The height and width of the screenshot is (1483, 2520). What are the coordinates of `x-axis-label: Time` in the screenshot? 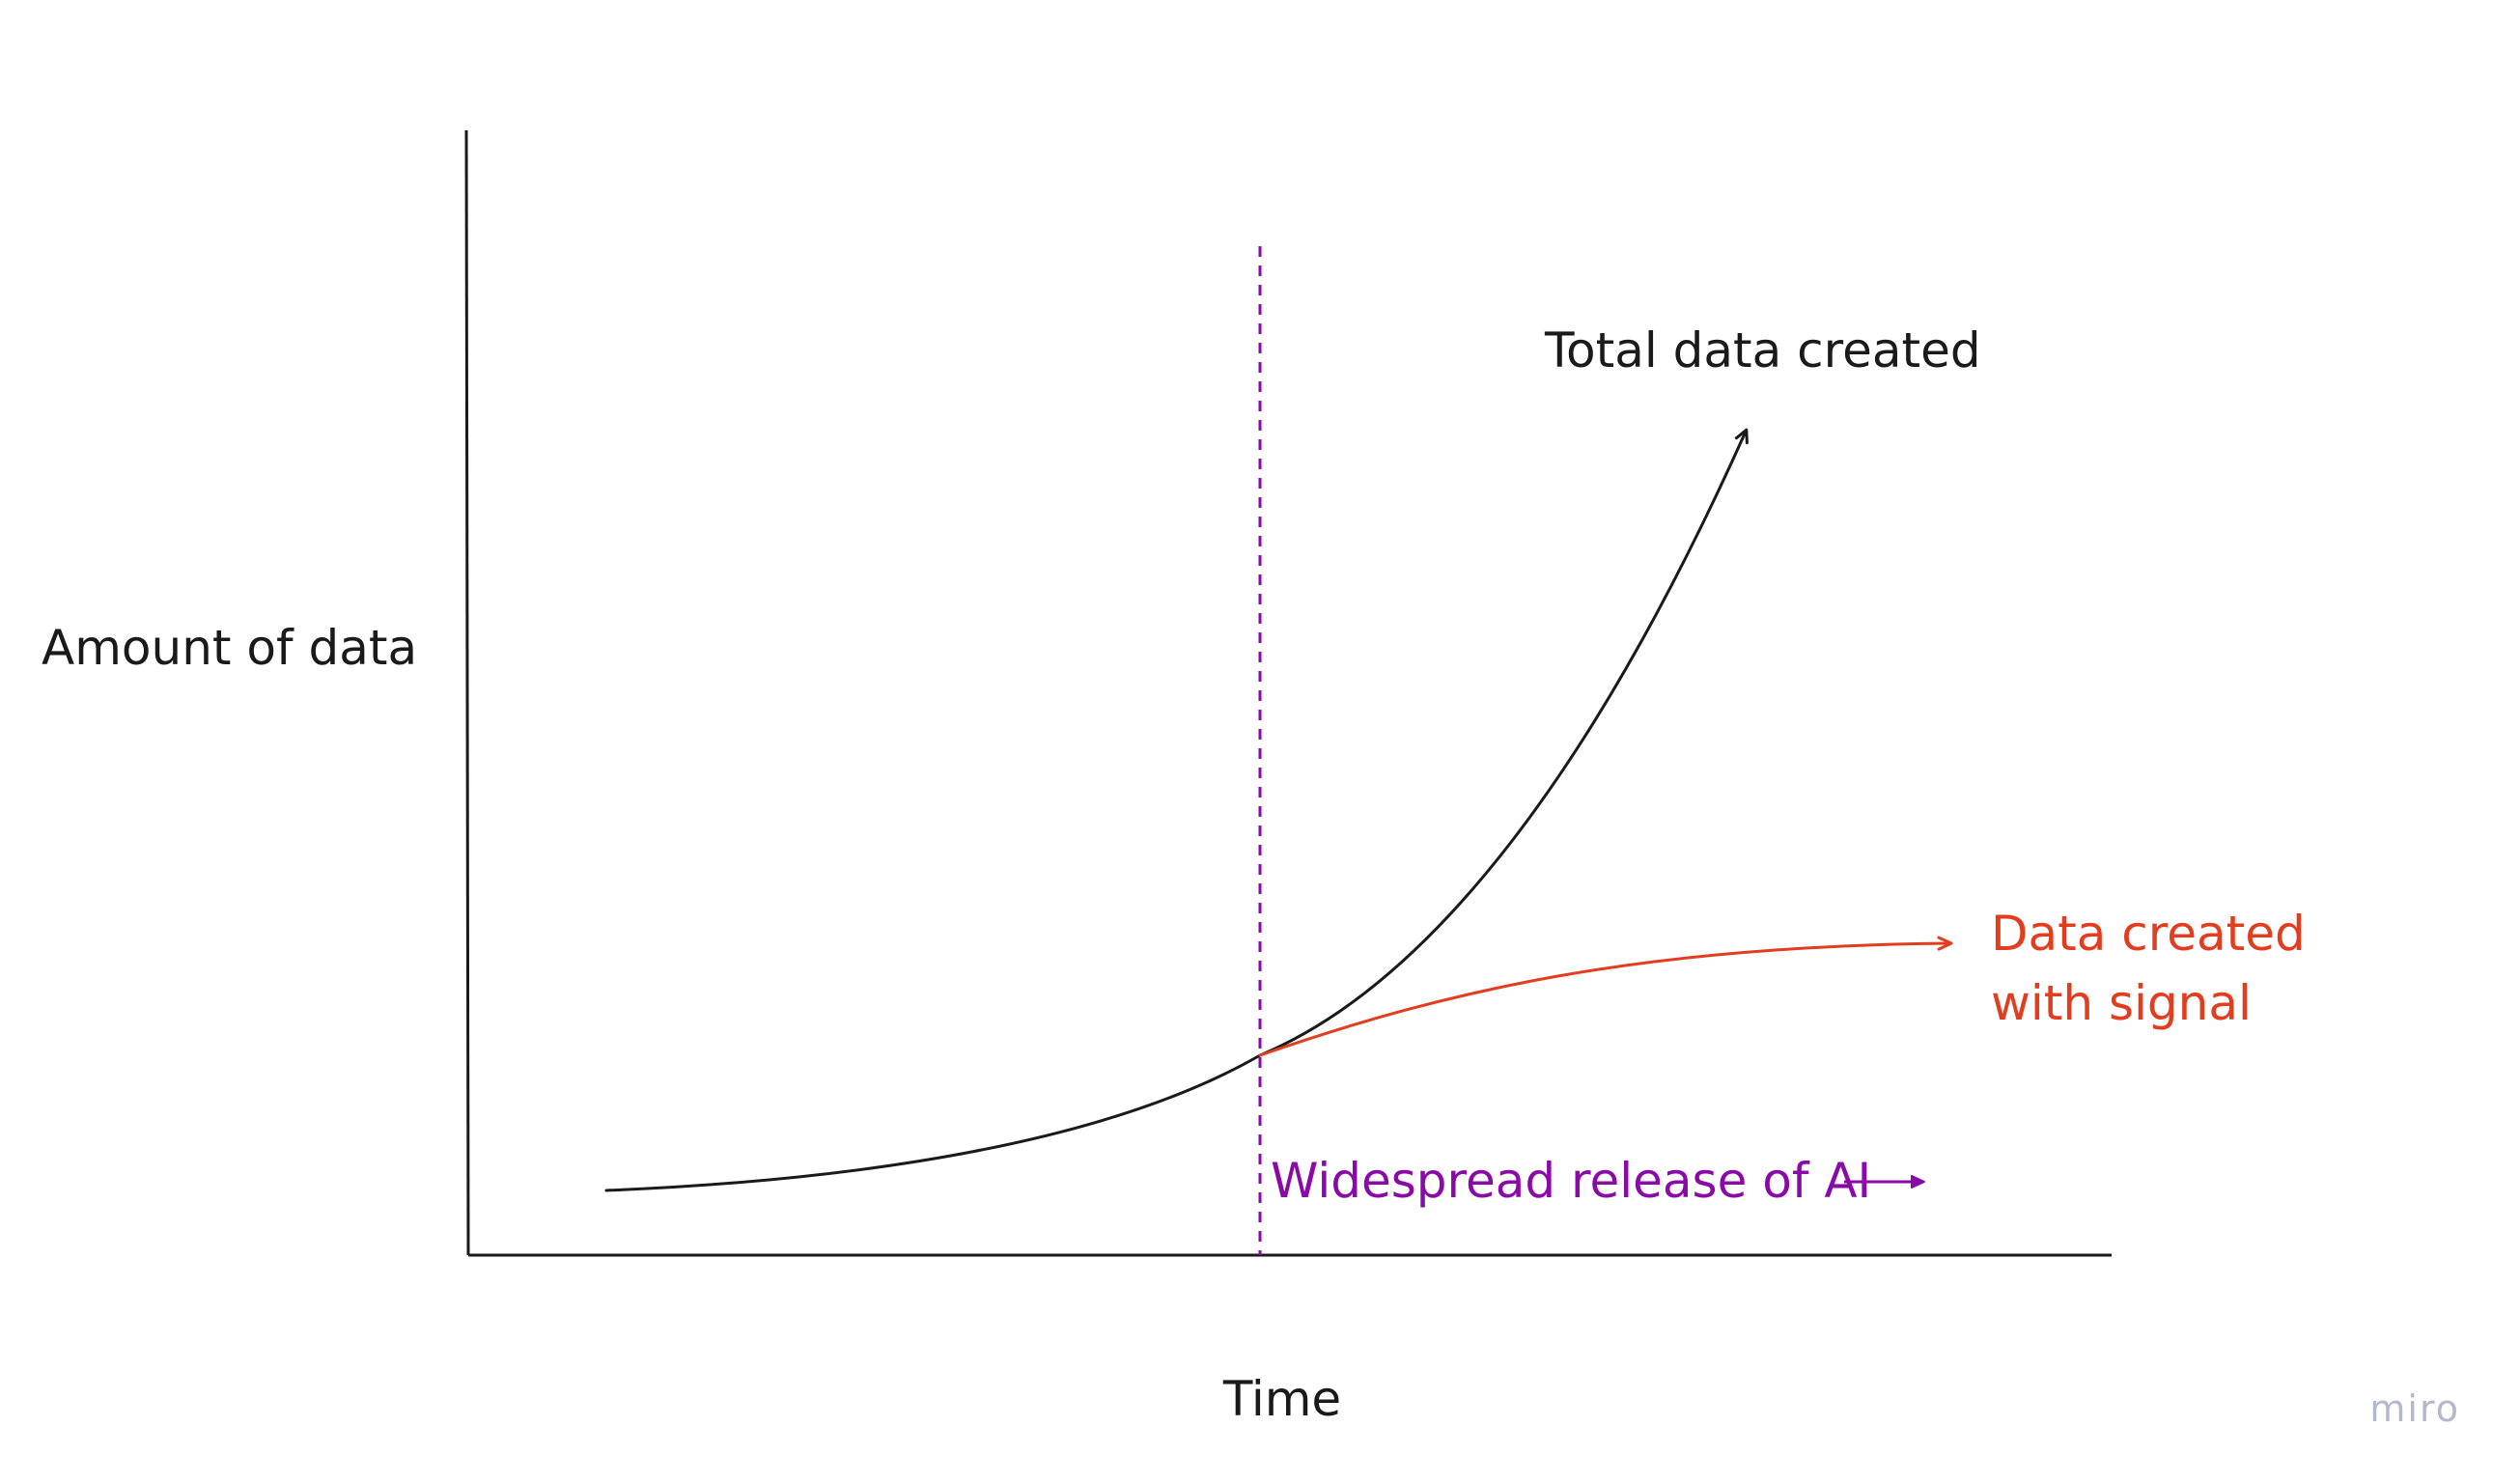 It's located at (1282, 1399).